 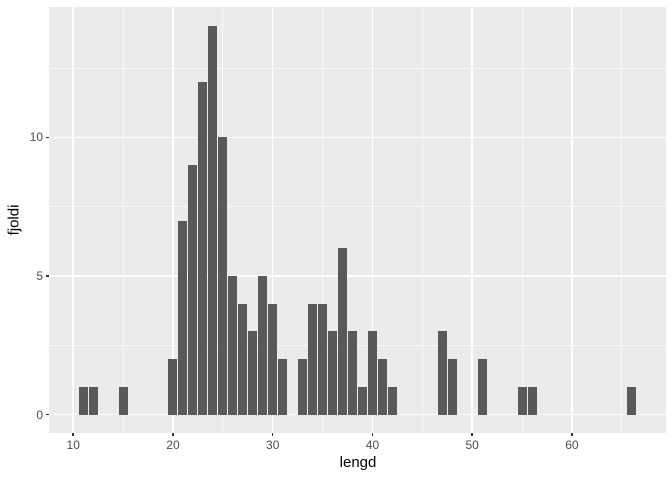 I want to click on y-axis-title: fjoldi, so click(x=14, y=220).